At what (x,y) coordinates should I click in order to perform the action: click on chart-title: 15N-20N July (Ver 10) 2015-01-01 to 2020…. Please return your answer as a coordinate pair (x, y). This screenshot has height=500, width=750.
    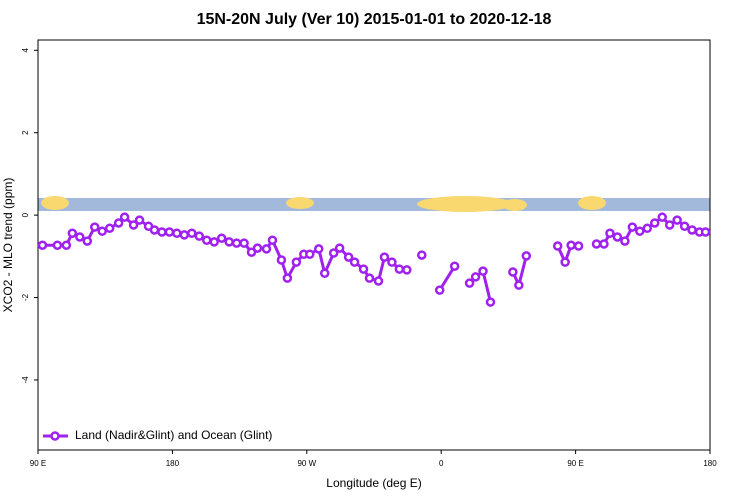
    Looking at the image, I should click on (374, 19).